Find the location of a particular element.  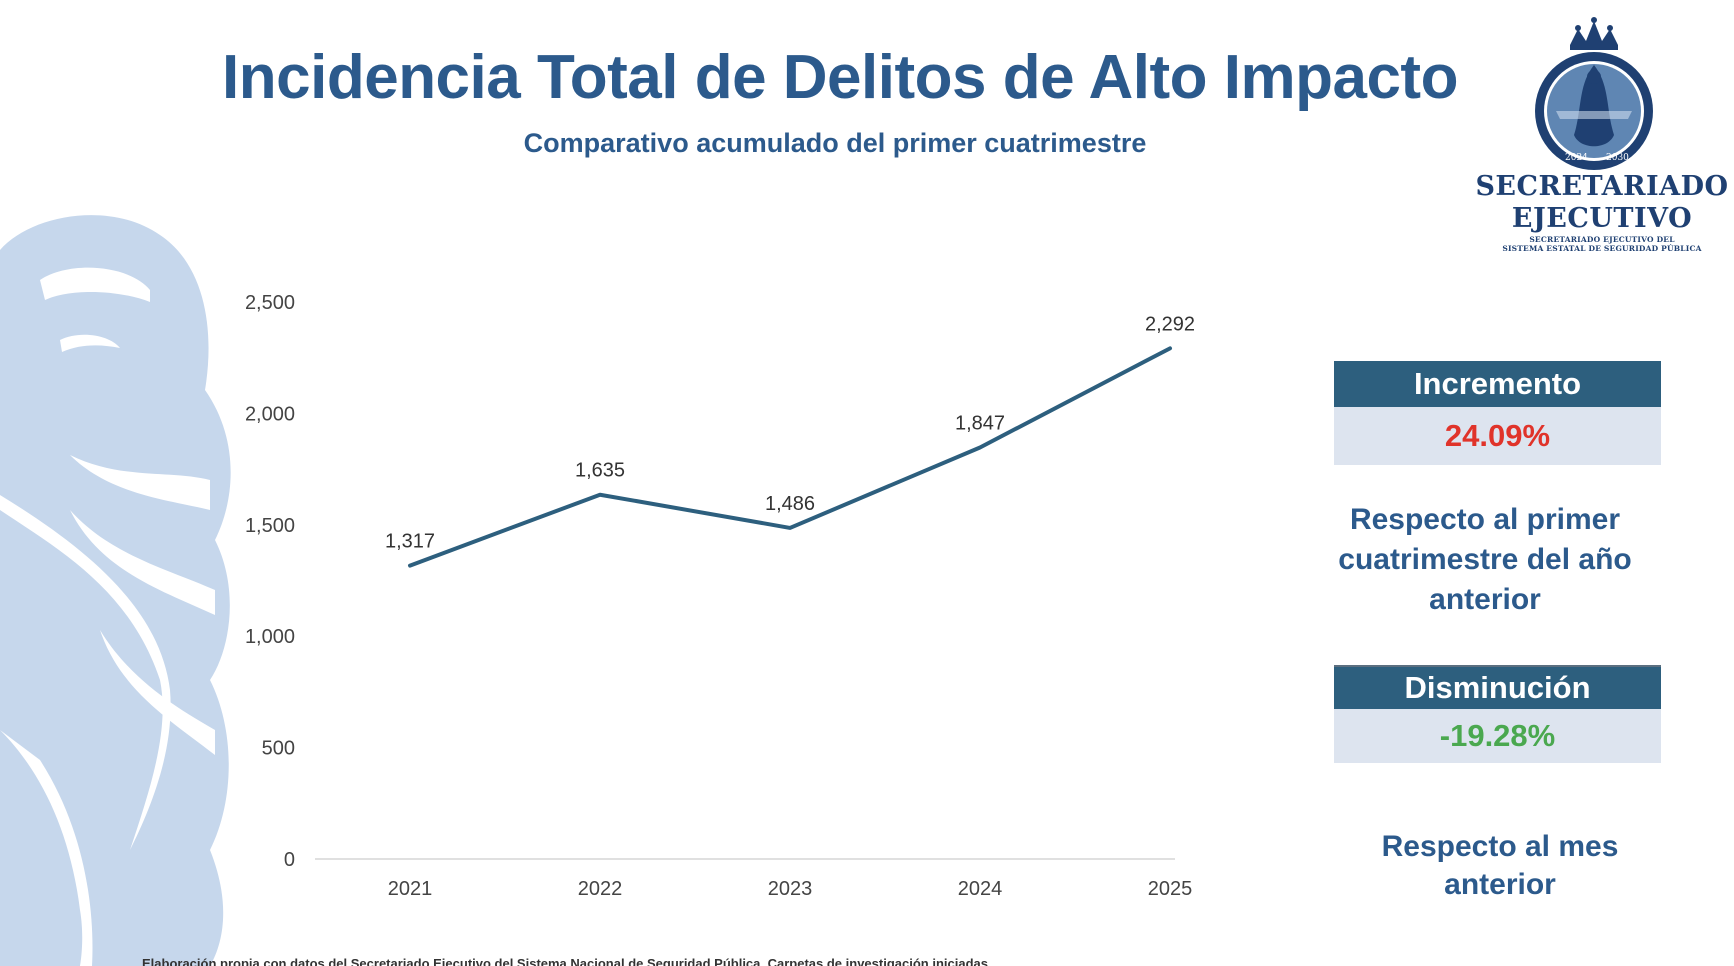

series-line is located at coordinates (790, 457).